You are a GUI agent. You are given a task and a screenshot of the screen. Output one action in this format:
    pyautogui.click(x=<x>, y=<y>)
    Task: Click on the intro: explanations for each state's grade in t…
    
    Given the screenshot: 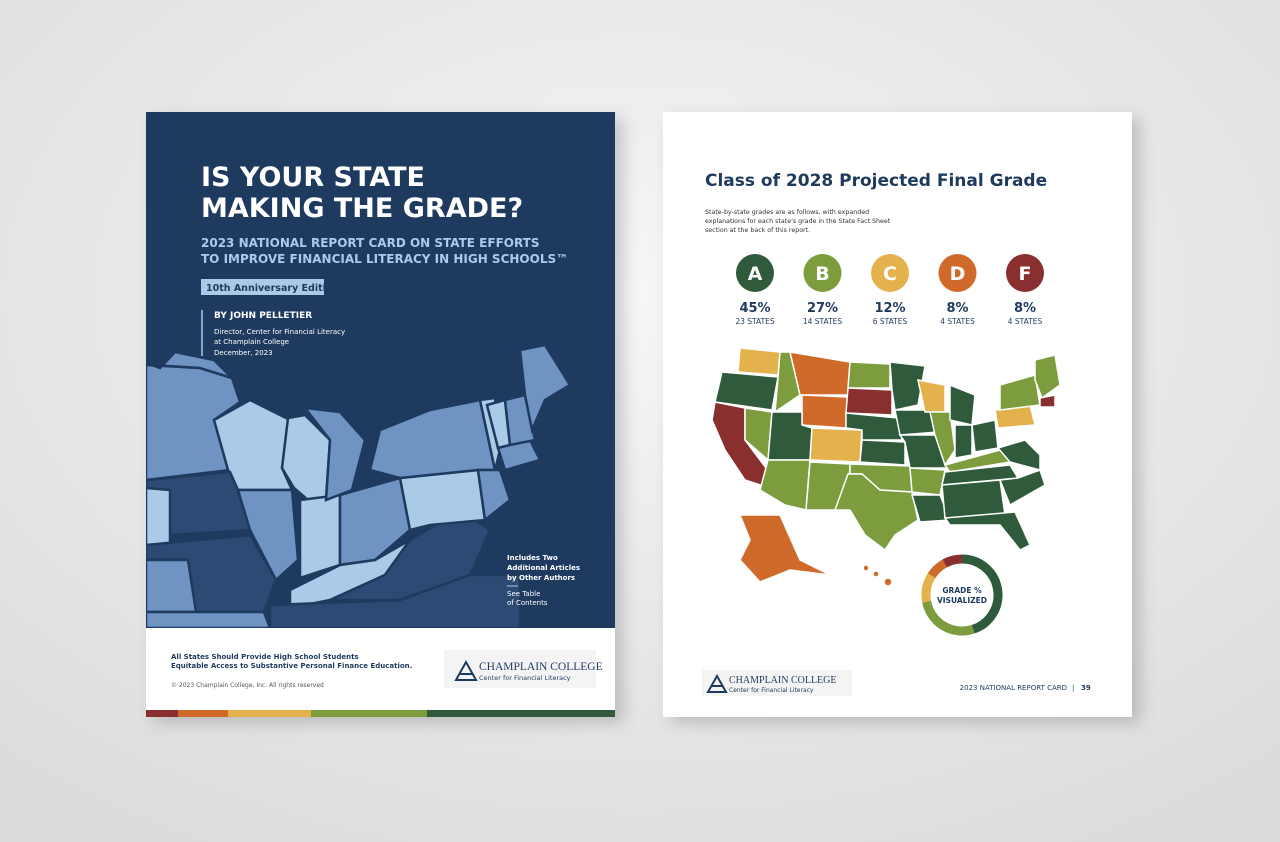 What is the action you would take?
    pyautogui.click(x=798, y=221)
    